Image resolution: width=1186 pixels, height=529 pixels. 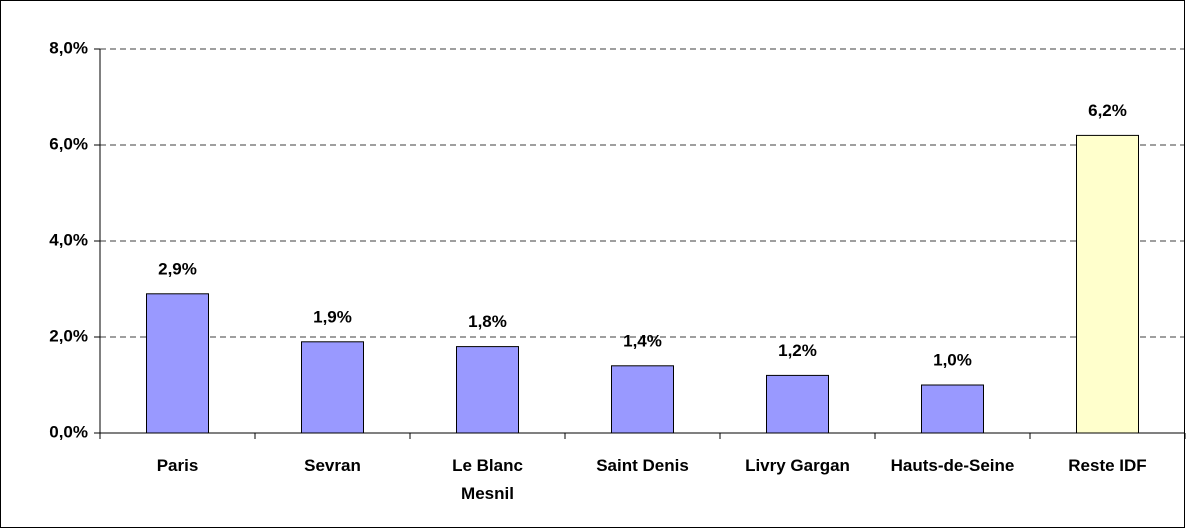 What do you see at coordinates (1107, 465) in the screenshot?
I see `x-tick-label: Reste IDF` at bounding box center [1107, 465].